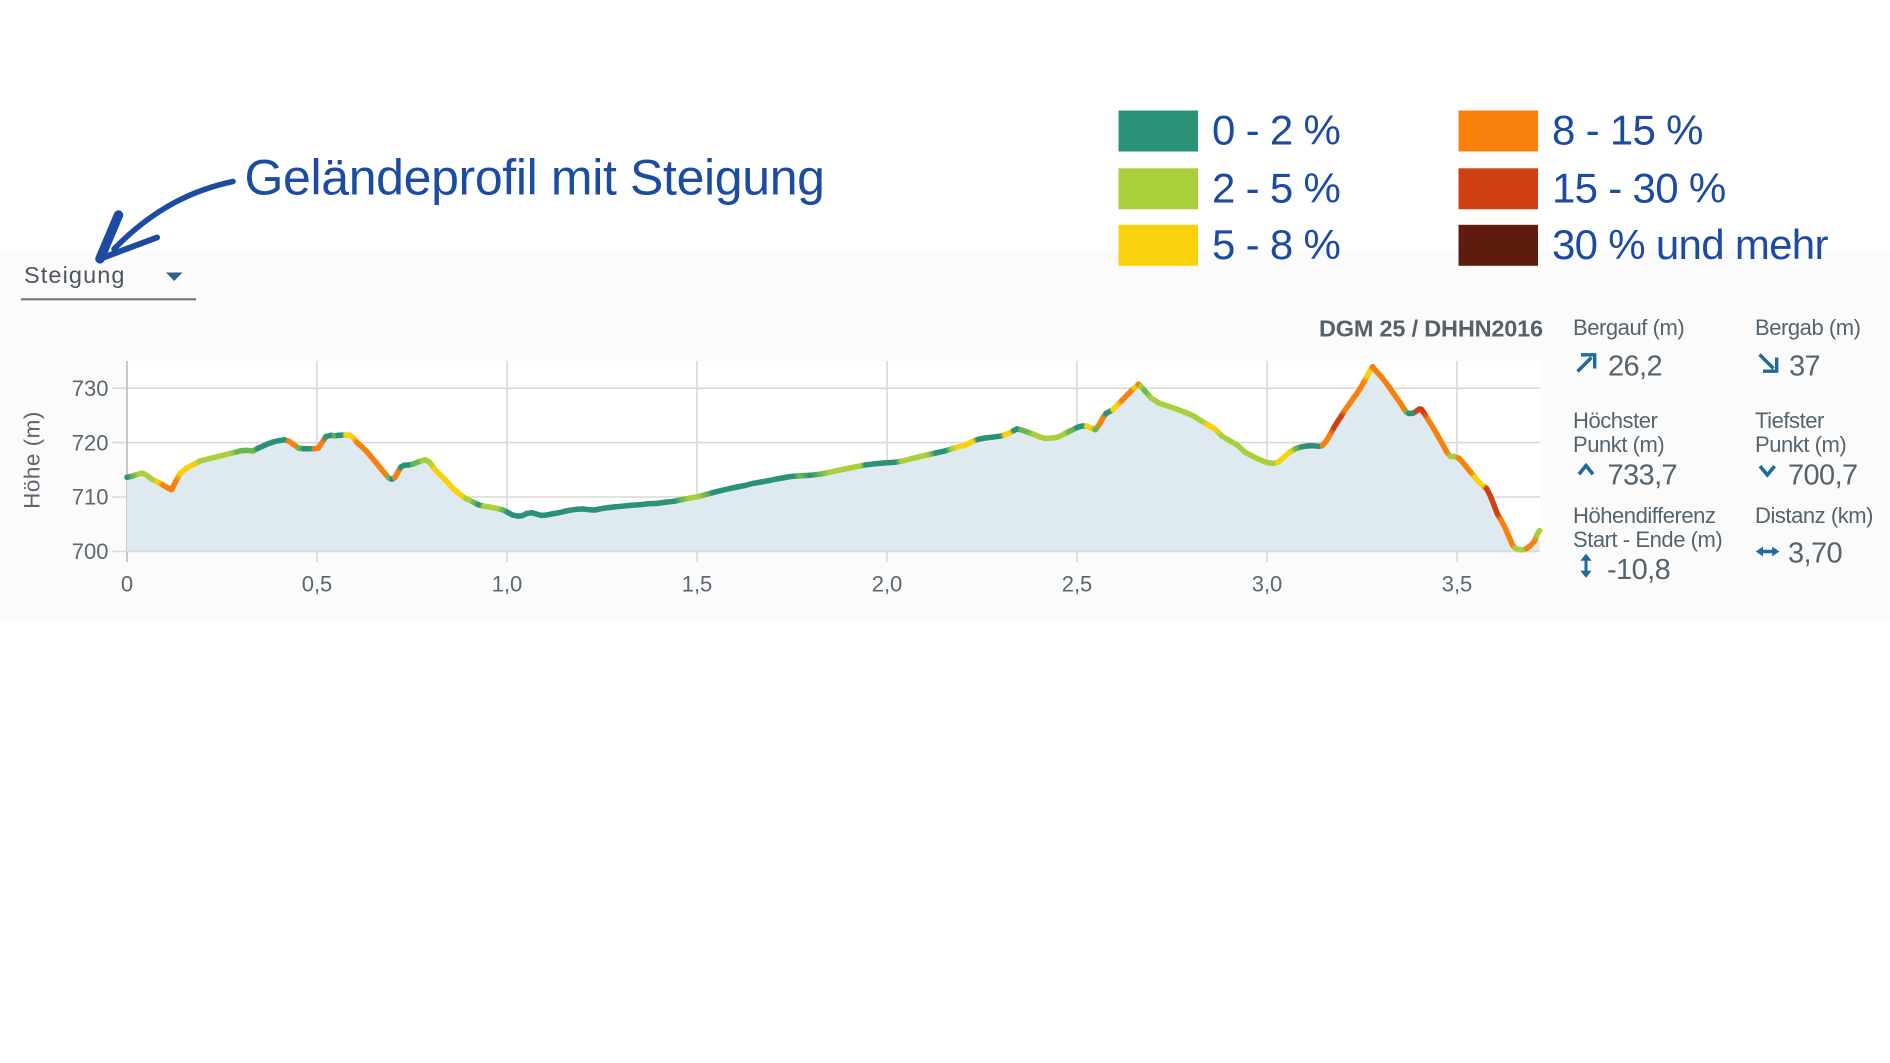 The height and width of the screenshot is (1063, 1890). What do you see at coordinates (1276, 244) in the screenshot?
I see `svg-text: 5 - 8 %` at bounding box center [1276, 244].